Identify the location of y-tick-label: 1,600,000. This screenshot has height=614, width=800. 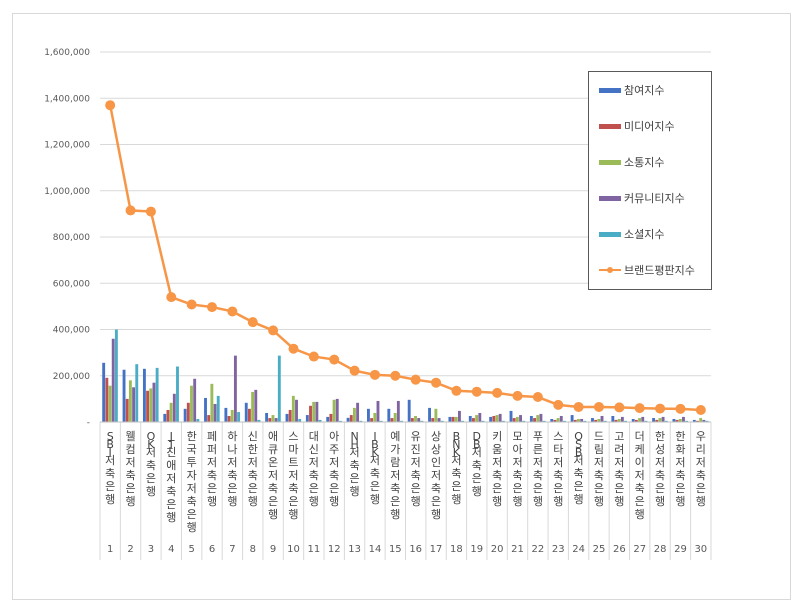
(67, 53).